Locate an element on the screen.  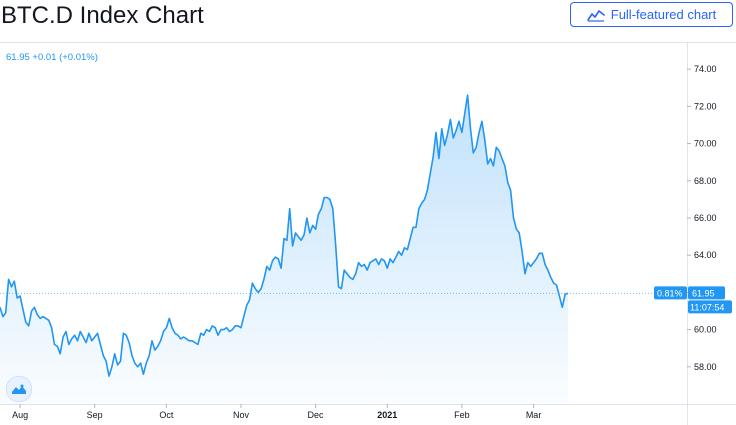
countdown-tag: 11:07:54 is located at coordinates (710, 307).